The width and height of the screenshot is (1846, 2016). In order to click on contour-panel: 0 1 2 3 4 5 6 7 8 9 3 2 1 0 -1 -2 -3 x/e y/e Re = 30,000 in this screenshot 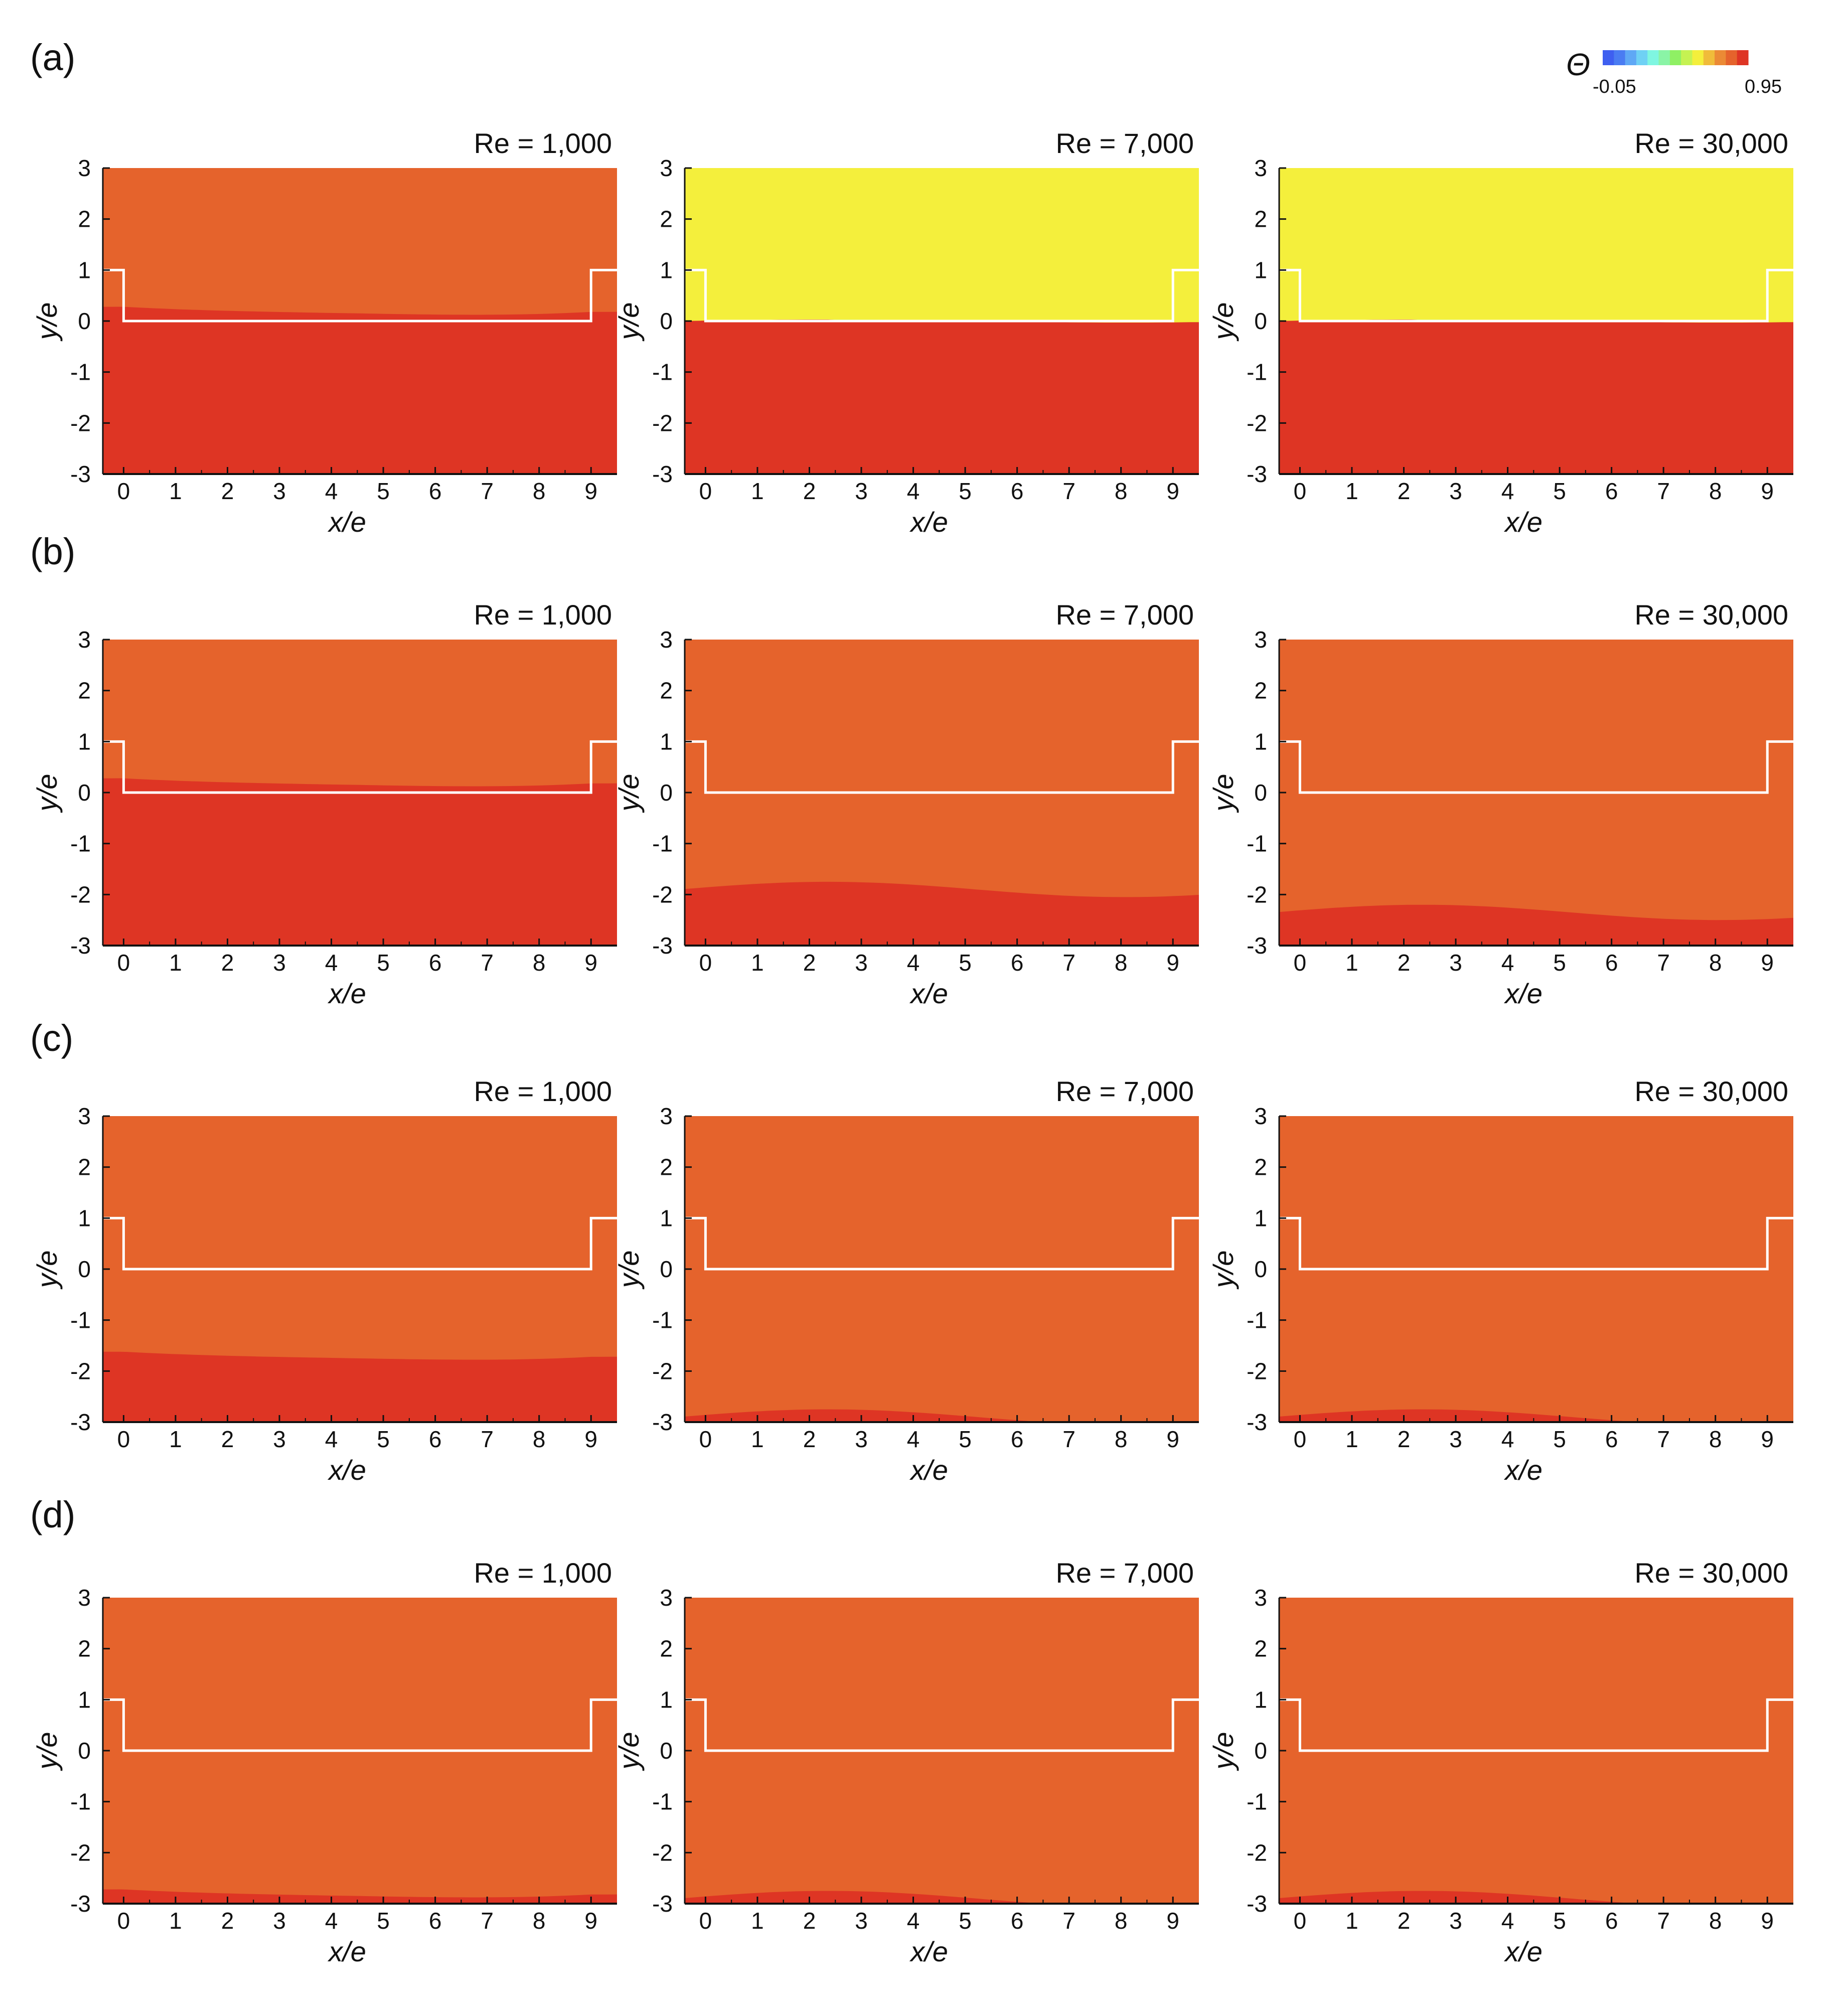, I will do `click(1500, 1762)`.